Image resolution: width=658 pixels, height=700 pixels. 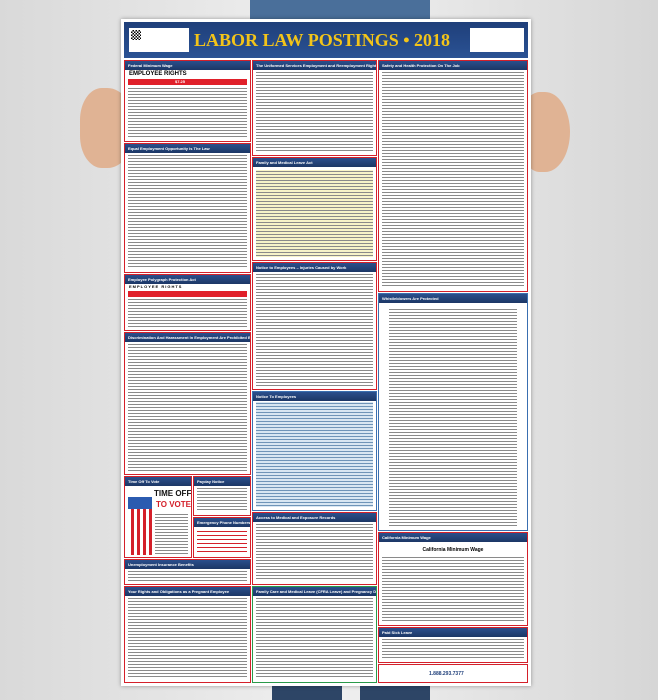 What do you see at coordinates (187, 279) in the screenshot?
I see `section-title: Employee Polygraph Protection Act` at bounding box center [187, 279].